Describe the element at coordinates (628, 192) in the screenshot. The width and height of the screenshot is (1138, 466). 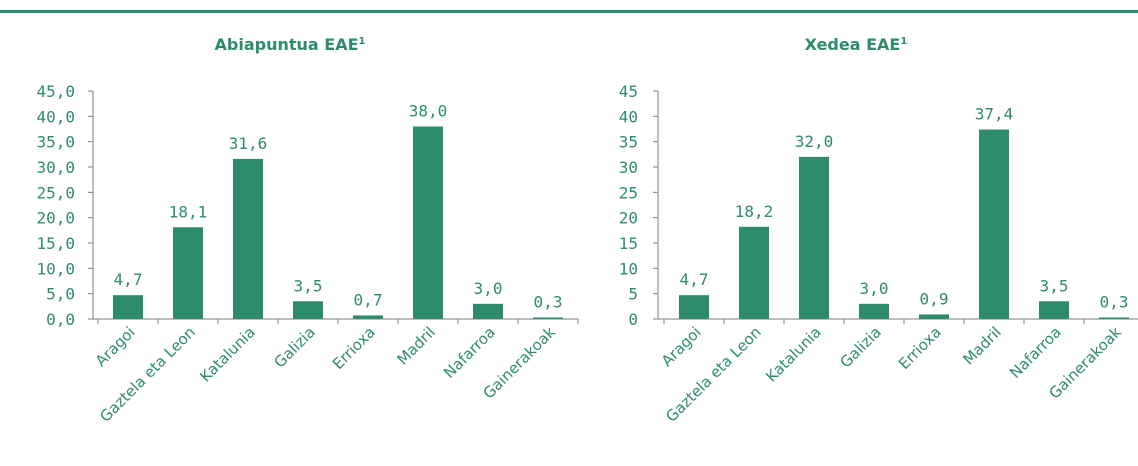
I see `y-tick-label: 25` at that location.